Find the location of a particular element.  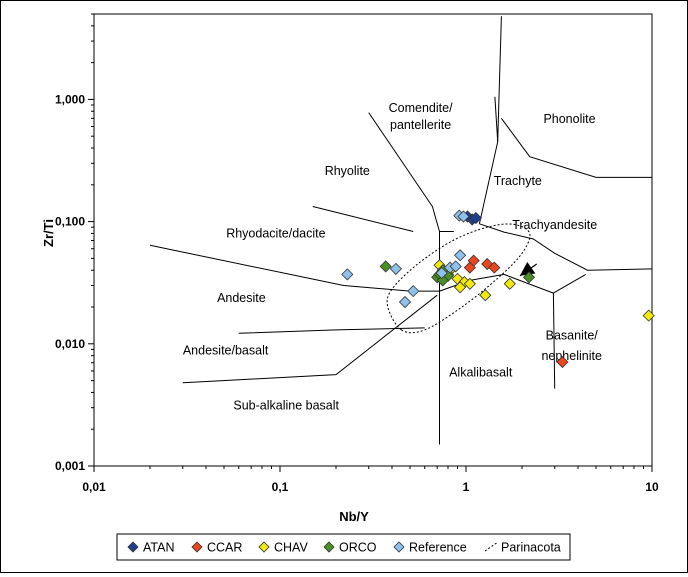

legend-marker-reference is located at coordinates (399, 547).